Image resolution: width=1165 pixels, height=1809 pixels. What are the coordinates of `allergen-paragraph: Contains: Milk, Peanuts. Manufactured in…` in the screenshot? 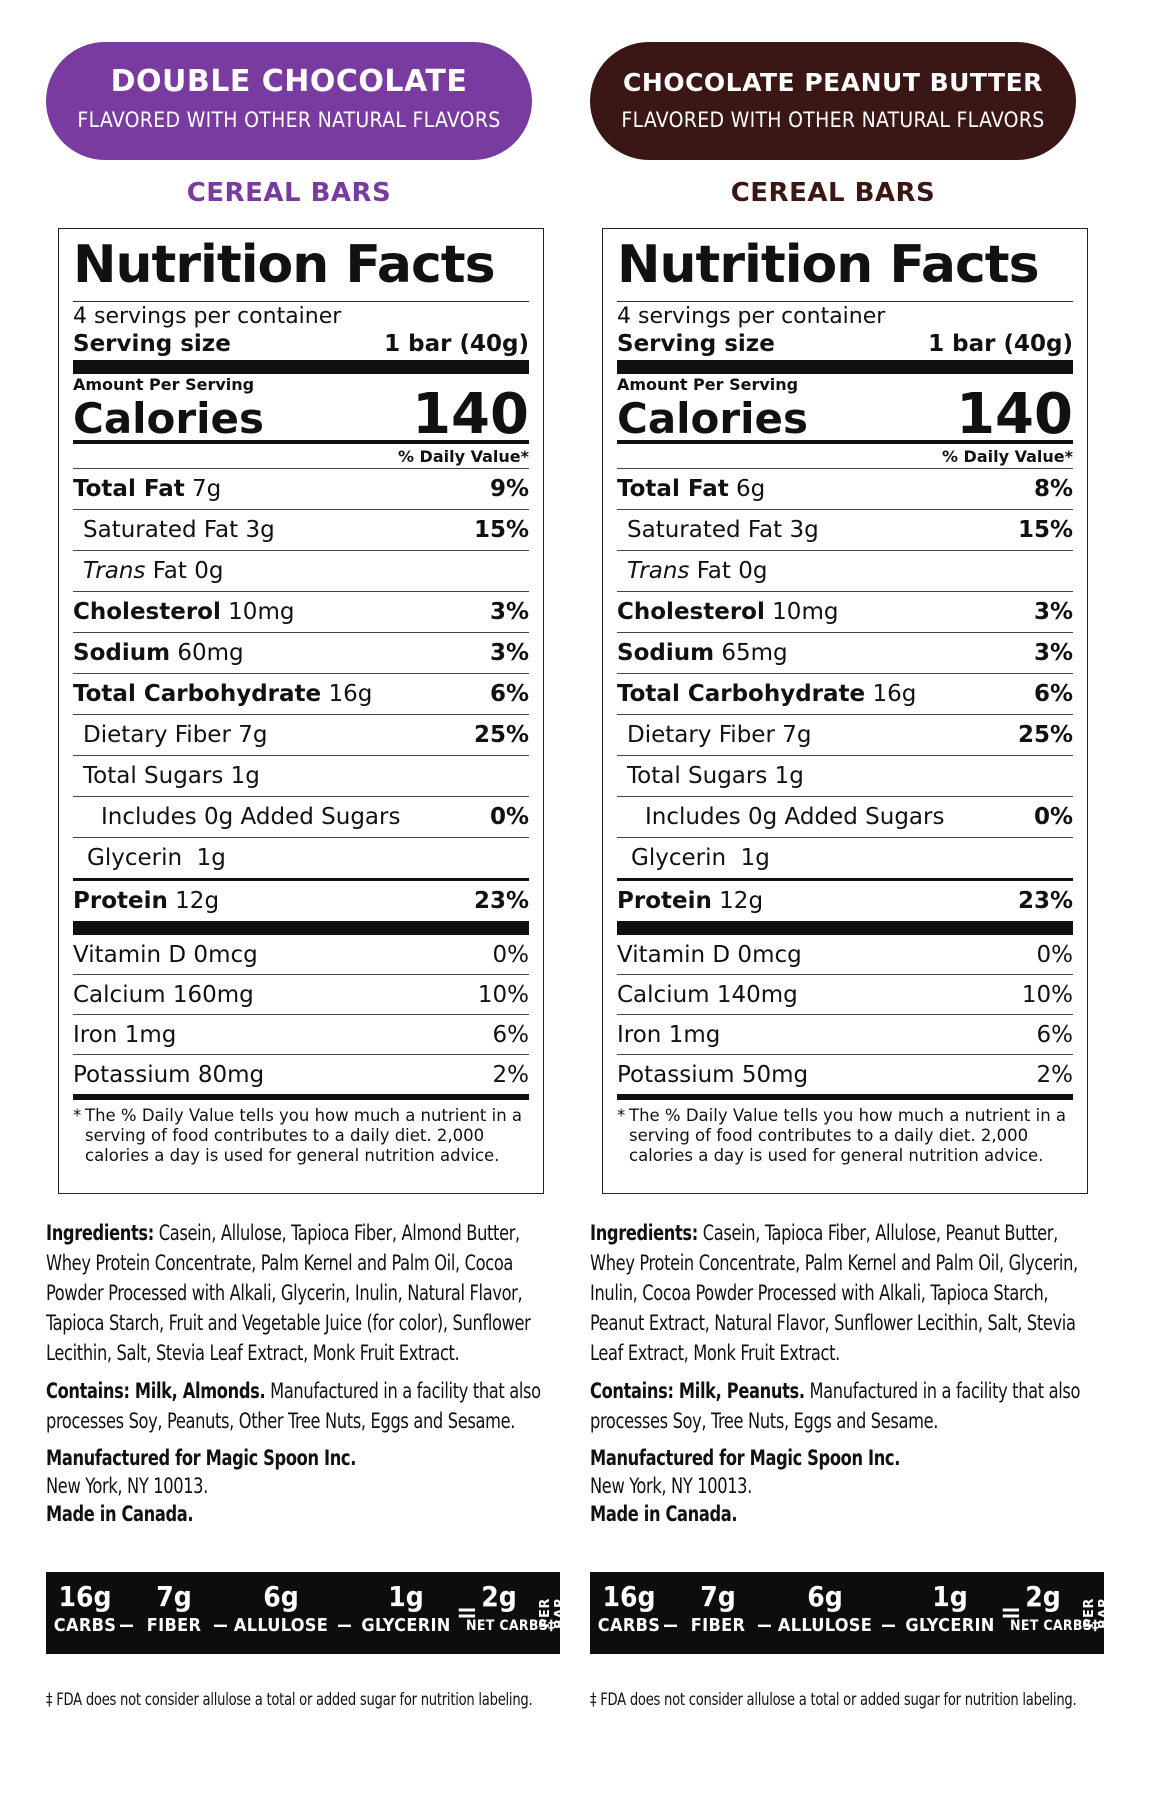 It's located at (835, 1406).